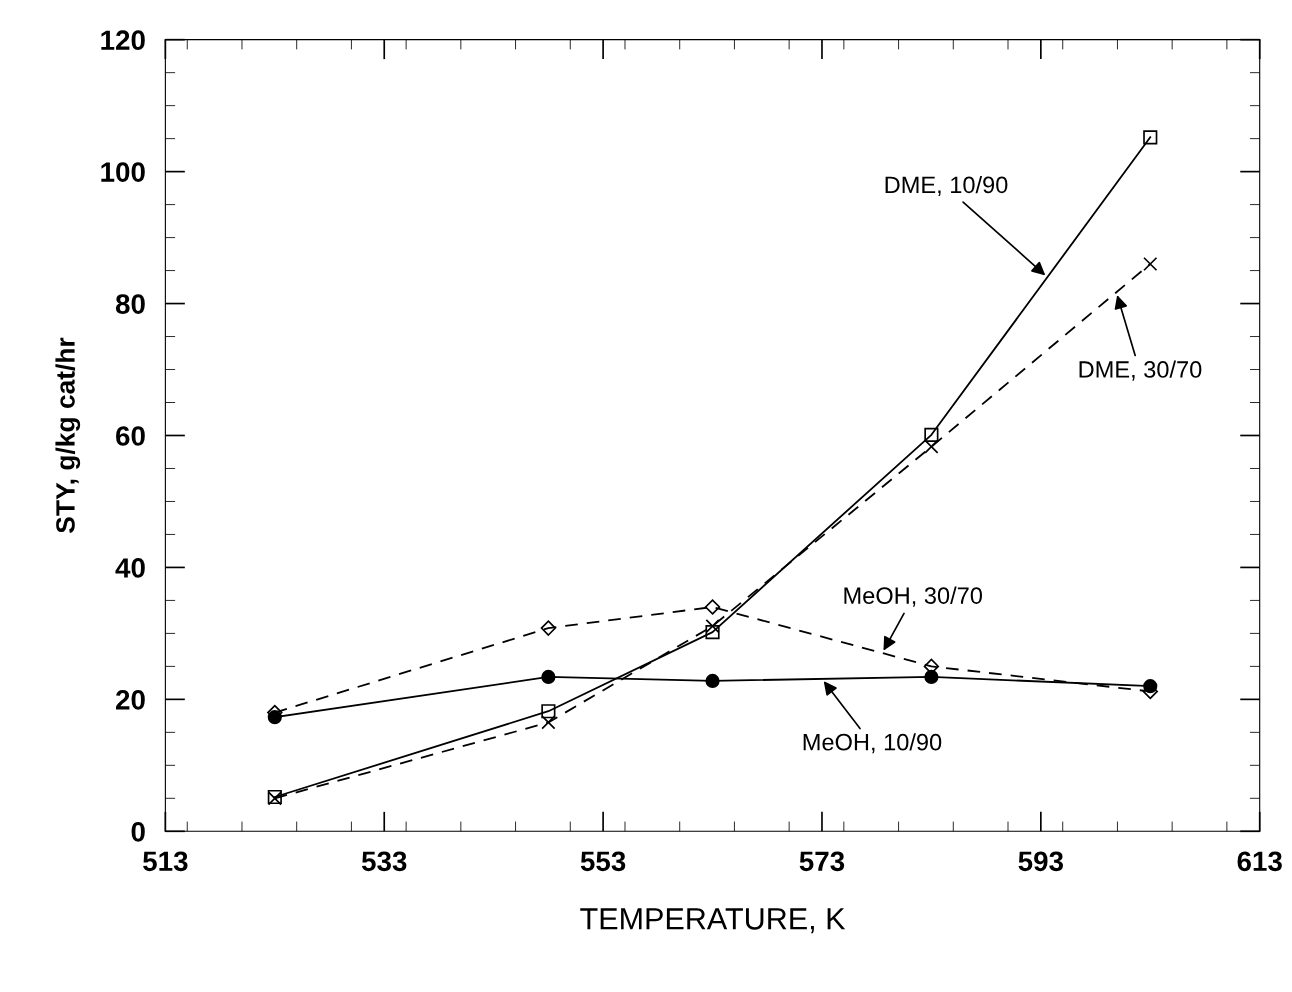 This screenshot has width=1292, height=992. What do you see at coordinates (822, 861) in the screenshot?
I see `x-tick-label: 573` at bounding box center [822, 861].